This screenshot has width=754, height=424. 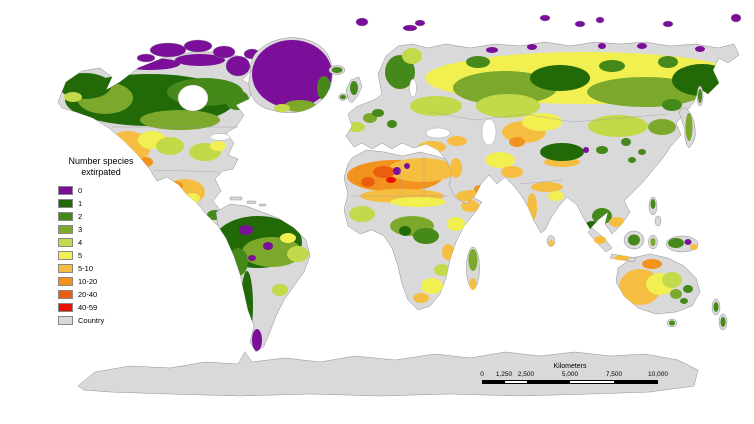 I want to click on greenland, so click(x=290, y=75).